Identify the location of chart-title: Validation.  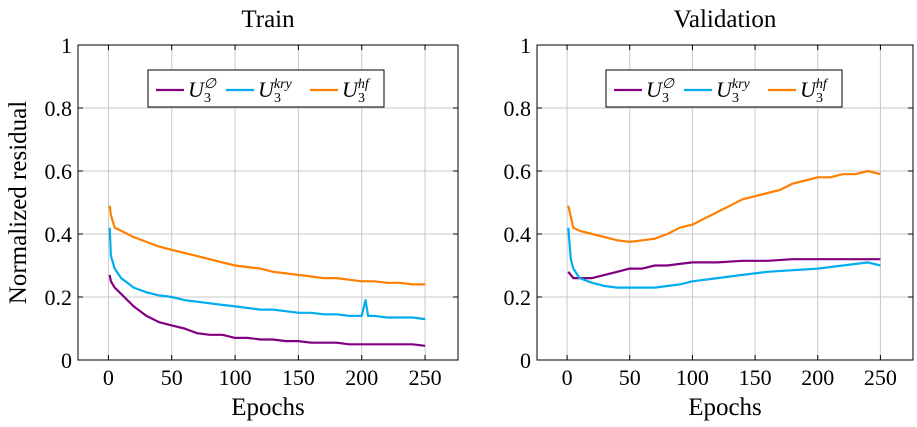
(725, 19).